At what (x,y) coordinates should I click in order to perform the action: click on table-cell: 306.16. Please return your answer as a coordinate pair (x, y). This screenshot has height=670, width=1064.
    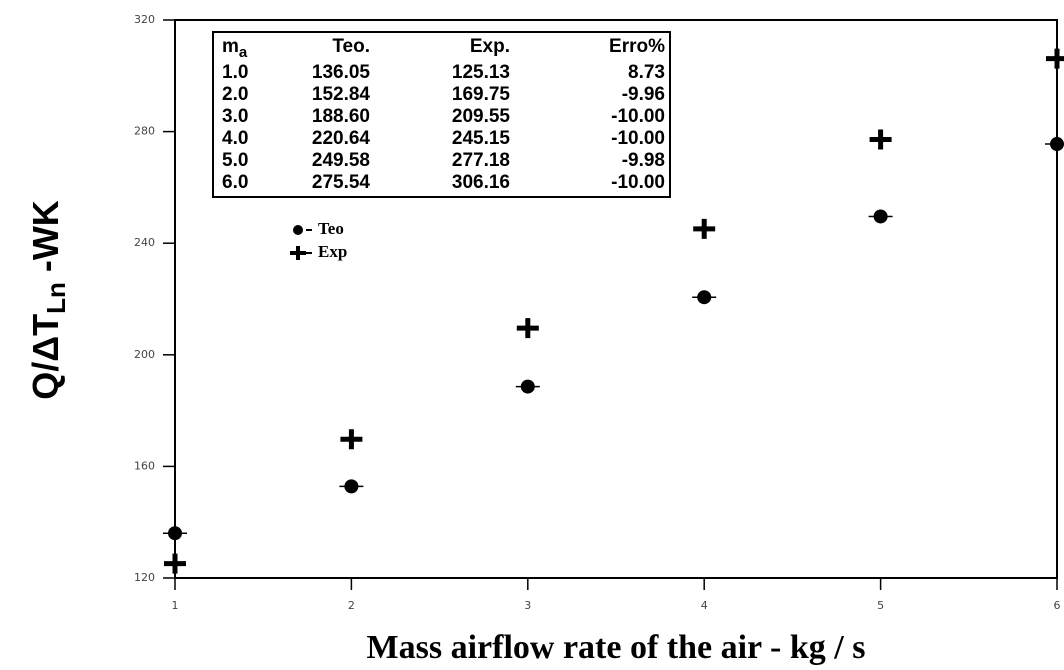
    Looking at the image, I should click on (481, 182).